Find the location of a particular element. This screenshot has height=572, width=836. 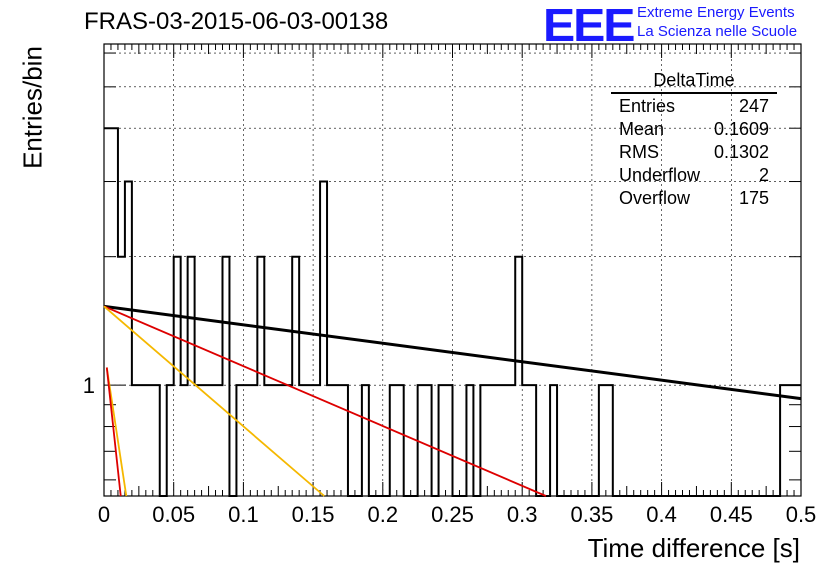

stats-row: Mean 0.1609 is located at coordinates (694, 129).